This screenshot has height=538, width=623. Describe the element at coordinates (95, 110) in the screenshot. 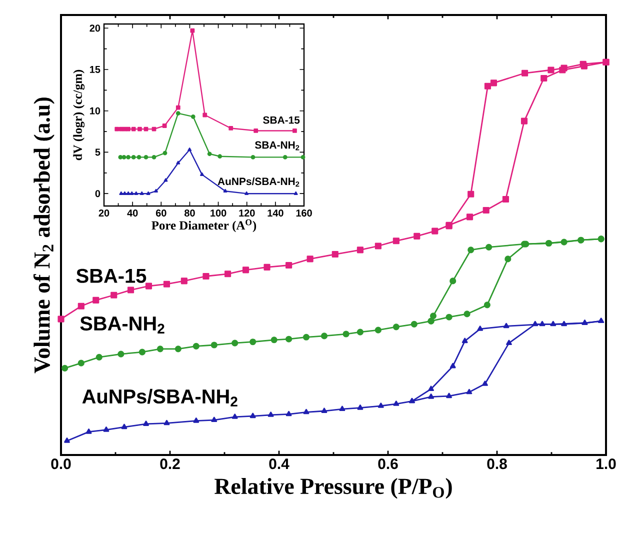

I see `y-tick-label: 10` at that location.